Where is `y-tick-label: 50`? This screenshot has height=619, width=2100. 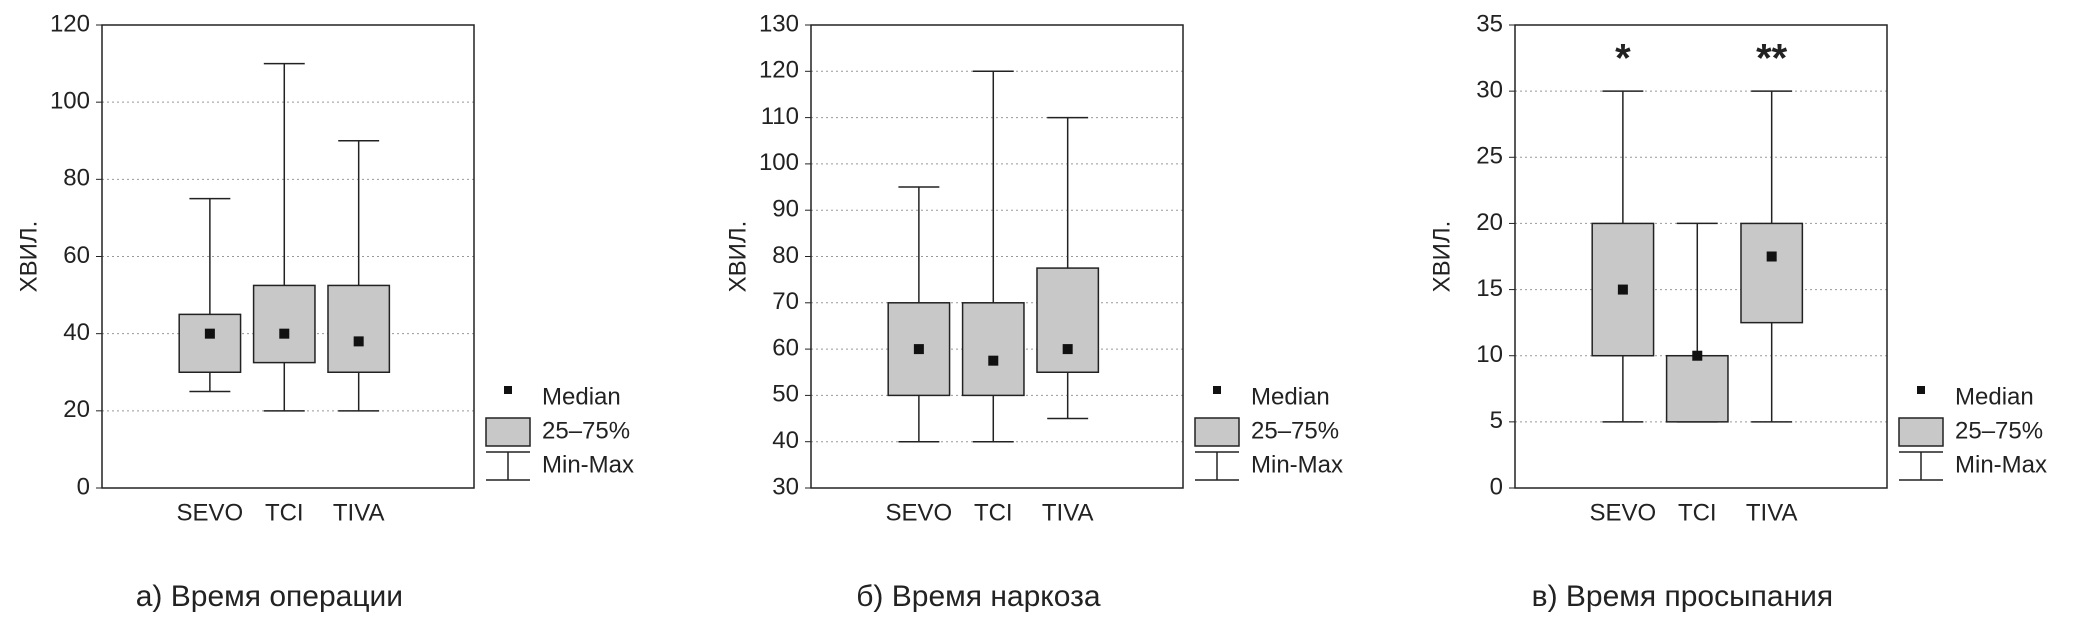
y-tick-label: 50 is located at coordinates (785, 394).